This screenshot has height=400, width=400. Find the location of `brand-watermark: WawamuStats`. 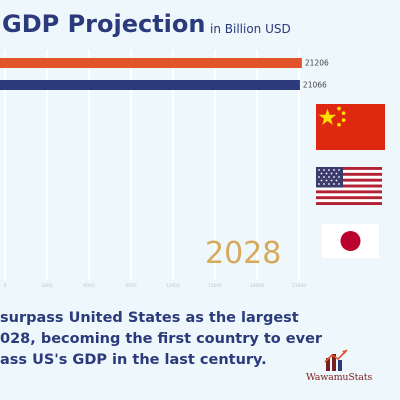

brand-watermark: WawamuStats is located at coordinates (339, 365).